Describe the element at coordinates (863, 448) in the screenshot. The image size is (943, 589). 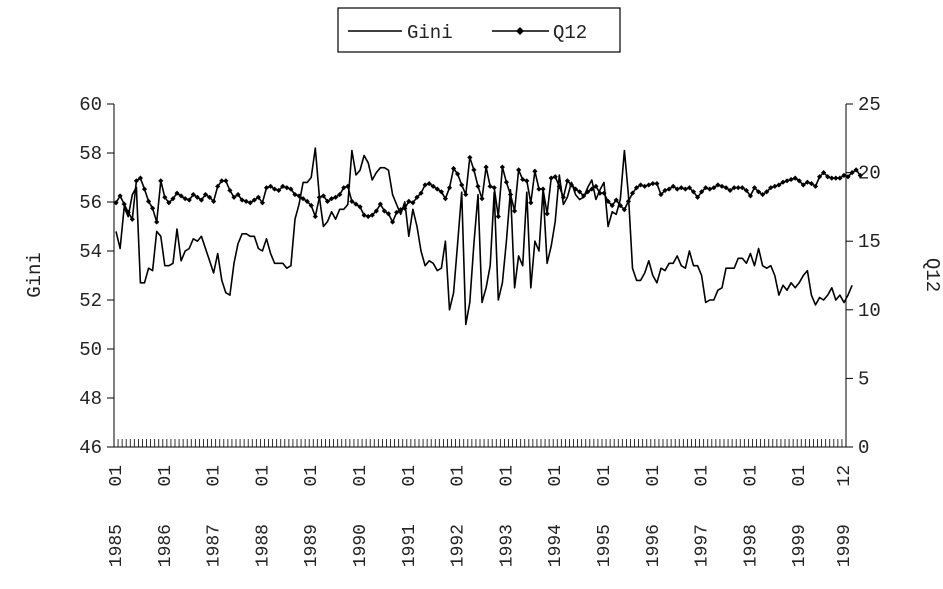
I see `y-right-tick-label: 0` at that location.